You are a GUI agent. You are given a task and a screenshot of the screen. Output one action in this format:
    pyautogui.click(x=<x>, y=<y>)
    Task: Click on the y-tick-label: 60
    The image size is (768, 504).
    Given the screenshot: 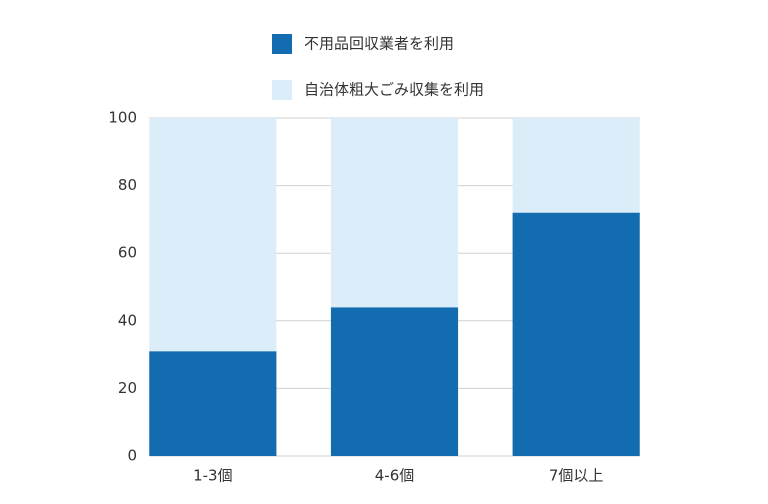 What is the action you would take?
    pyautogui.click(x=127, y=253)
    